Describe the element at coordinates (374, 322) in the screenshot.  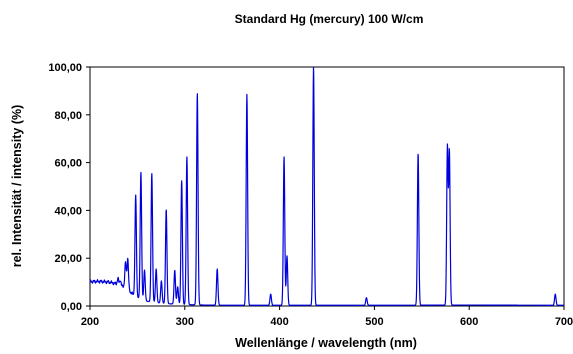
I see `x-tick-label: 500` at that location.